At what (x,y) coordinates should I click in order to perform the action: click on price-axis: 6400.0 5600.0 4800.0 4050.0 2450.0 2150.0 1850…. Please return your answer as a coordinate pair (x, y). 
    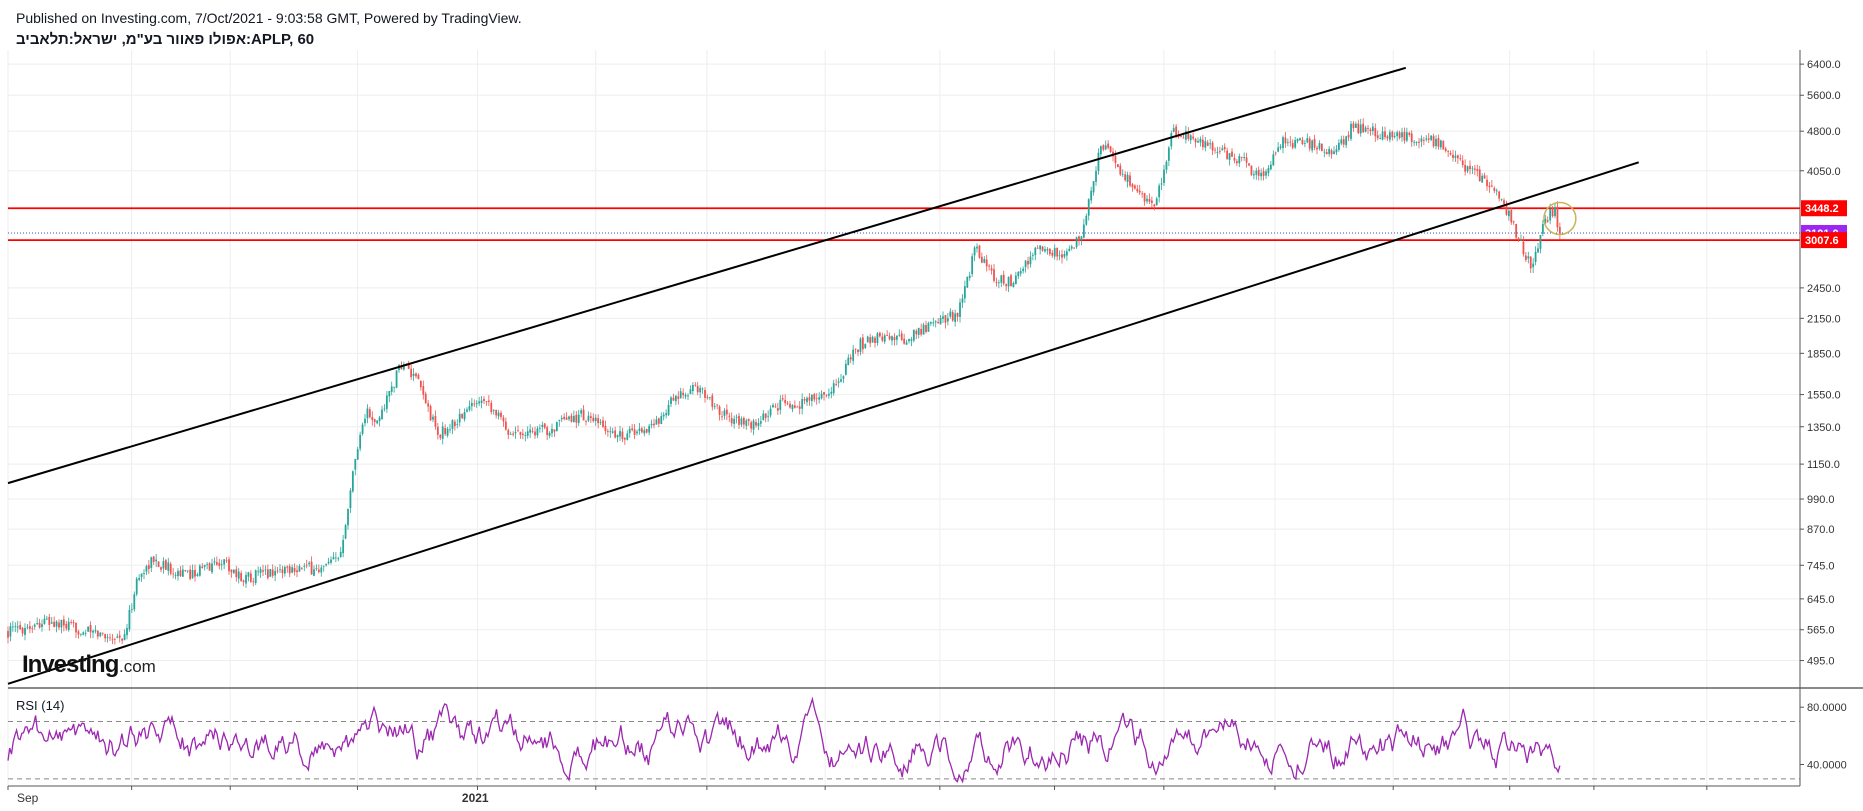
    Looking at the image, I should click on (1820, 418).